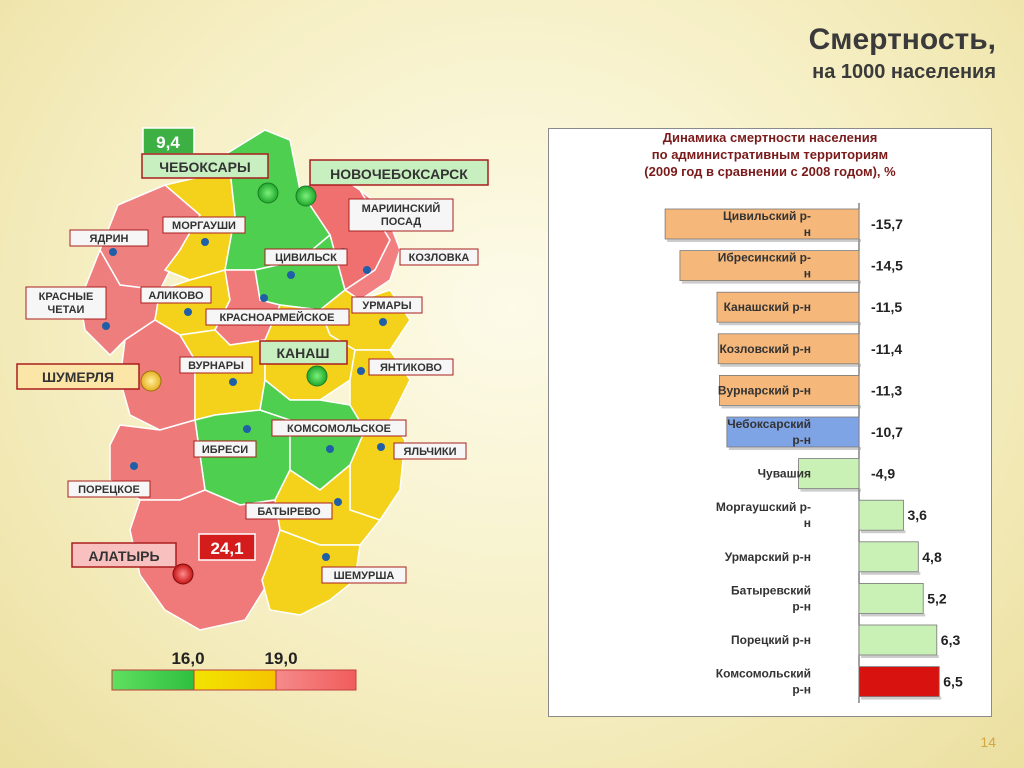  I want to click on city-marker-cheboksary, so click(268, 193).